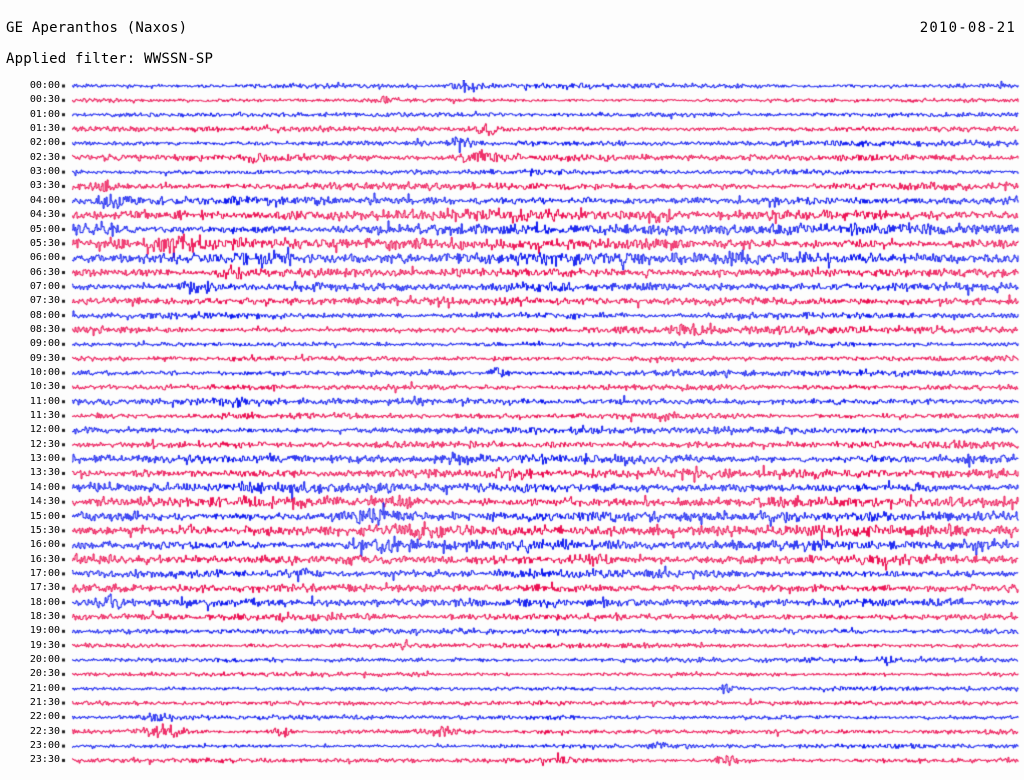  Describe the element at coordinates (44, 459) in the screenshot. I see `time-tick-label: 13:00` at that location.